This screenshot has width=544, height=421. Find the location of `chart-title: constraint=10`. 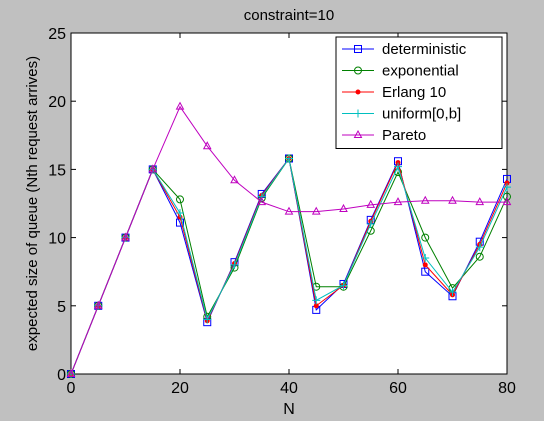

chart-title: constraint=10 is located at coordinates (289, 15).